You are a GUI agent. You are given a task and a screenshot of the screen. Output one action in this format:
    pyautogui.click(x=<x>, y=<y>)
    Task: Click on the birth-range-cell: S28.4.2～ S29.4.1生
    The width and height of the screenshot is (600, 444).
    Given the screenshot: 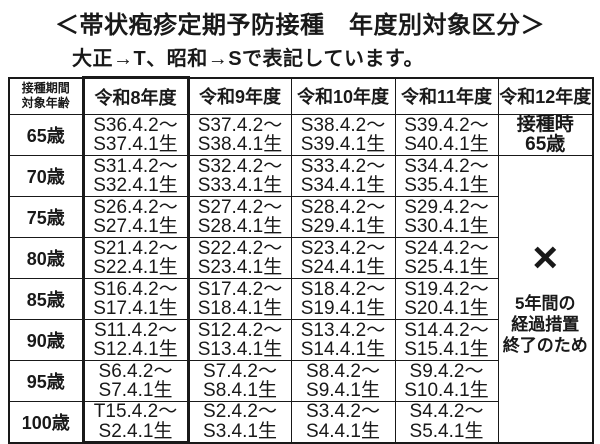 What is the action you would take?
    pyautogui.click(x=343, y=217)
    